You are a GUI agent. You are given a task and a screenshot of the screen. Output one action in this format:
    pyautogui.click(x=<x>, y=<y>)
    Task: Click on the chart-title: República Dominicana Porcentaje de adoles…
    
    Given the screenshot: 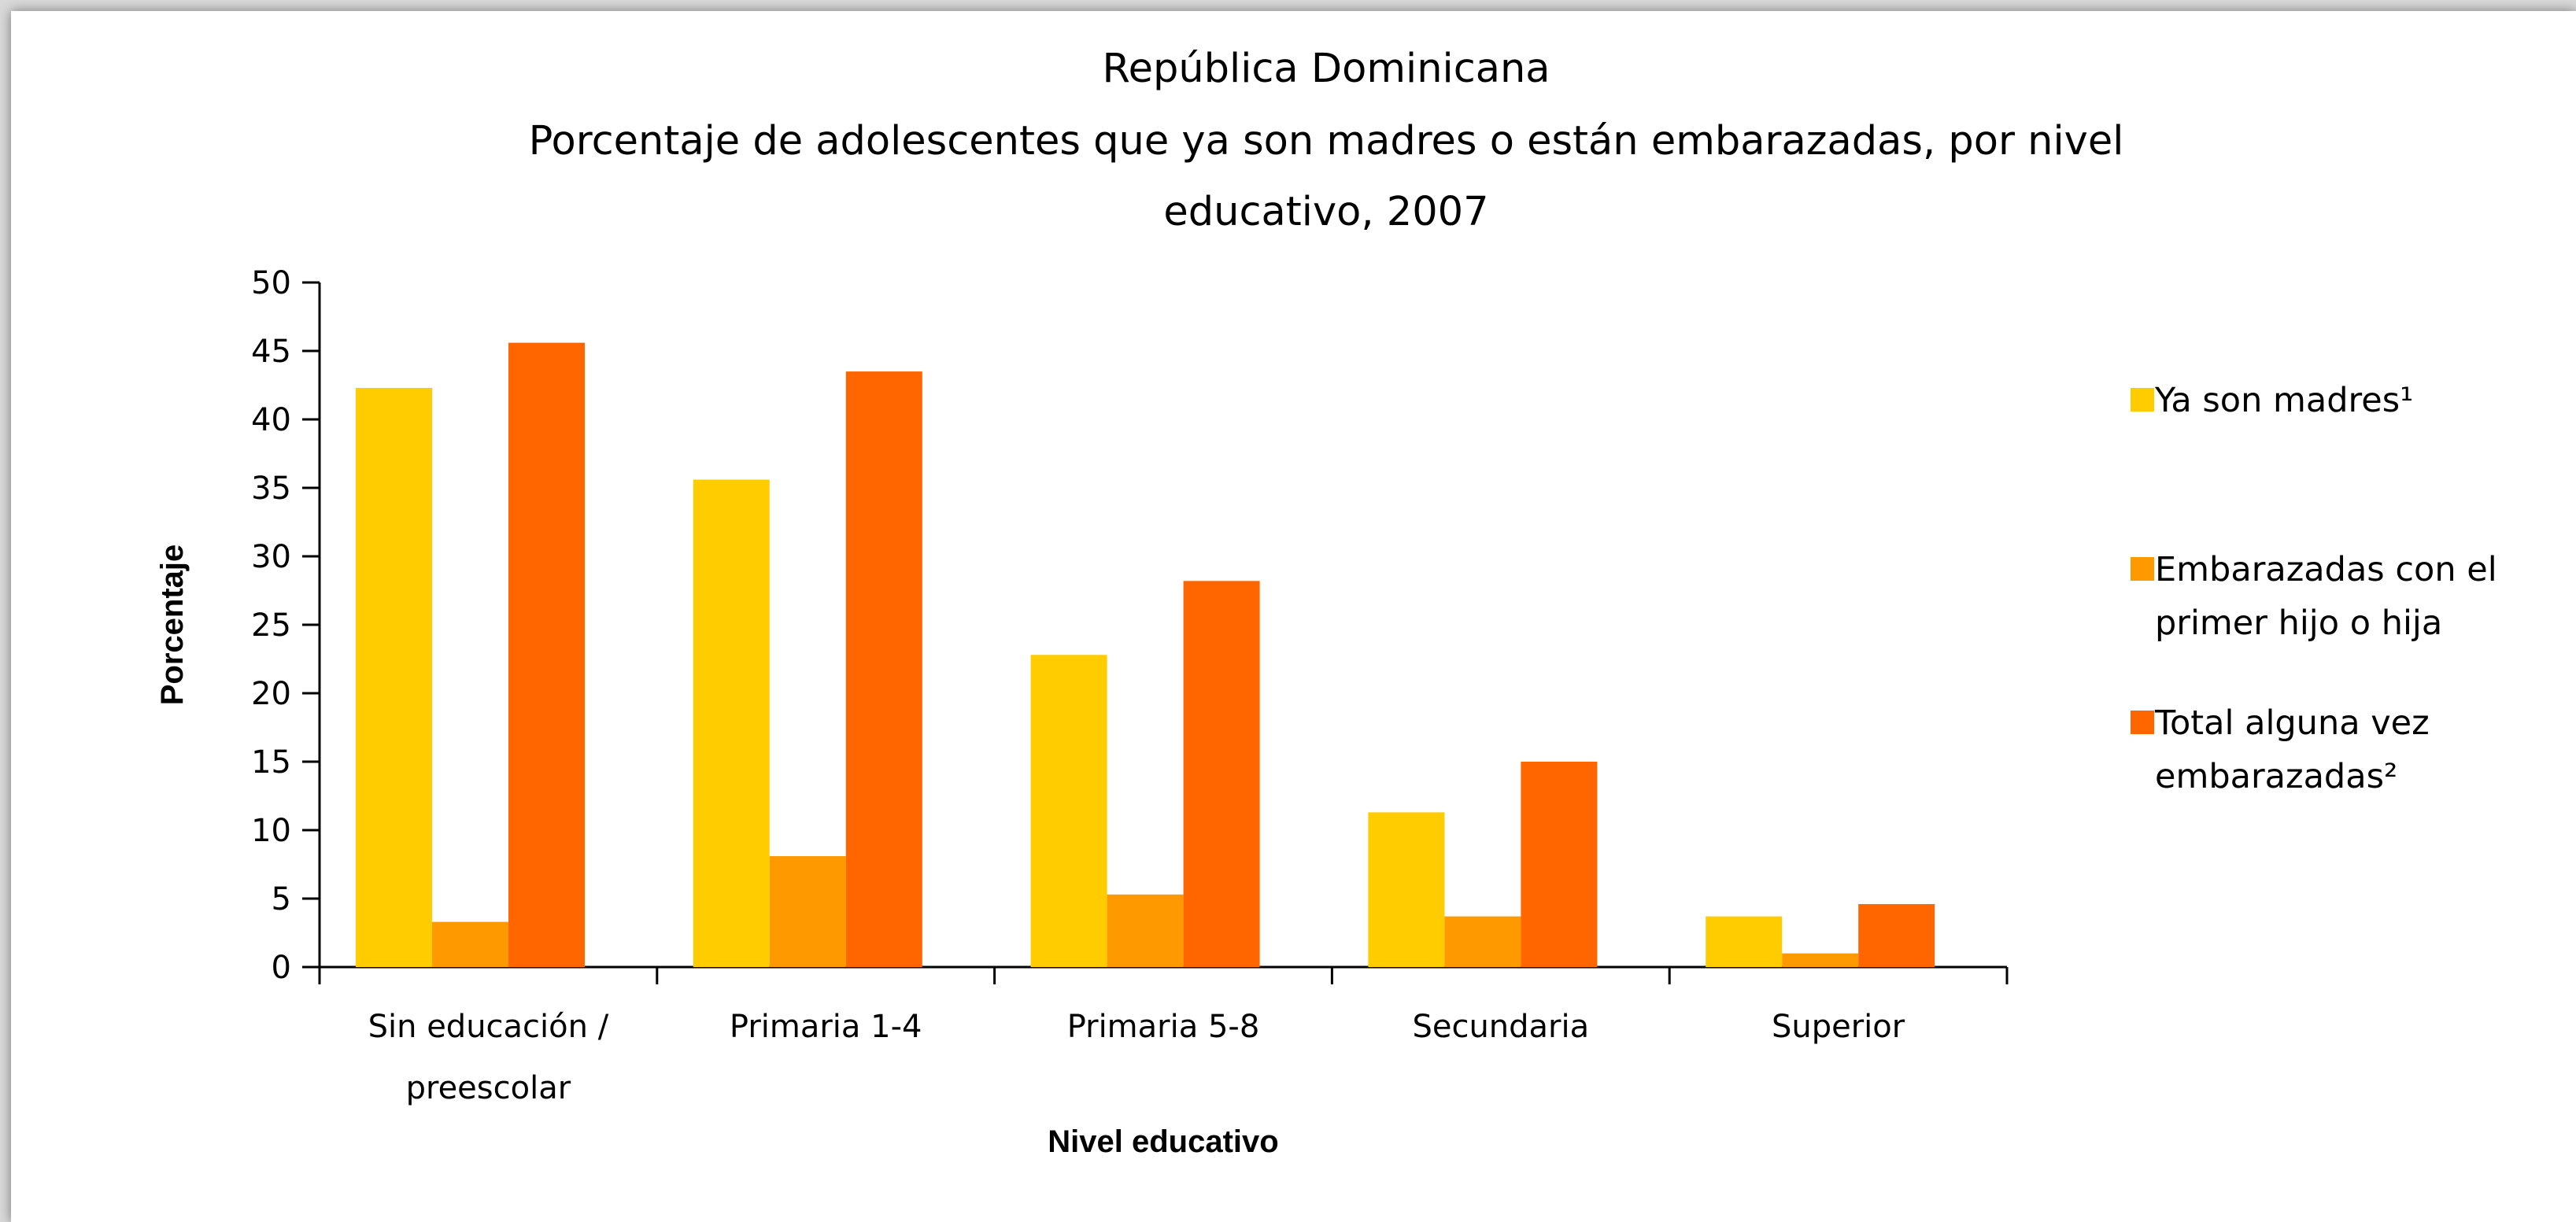 What is the action you would take?
    pyautogui.click(x=1326, y=140)
    